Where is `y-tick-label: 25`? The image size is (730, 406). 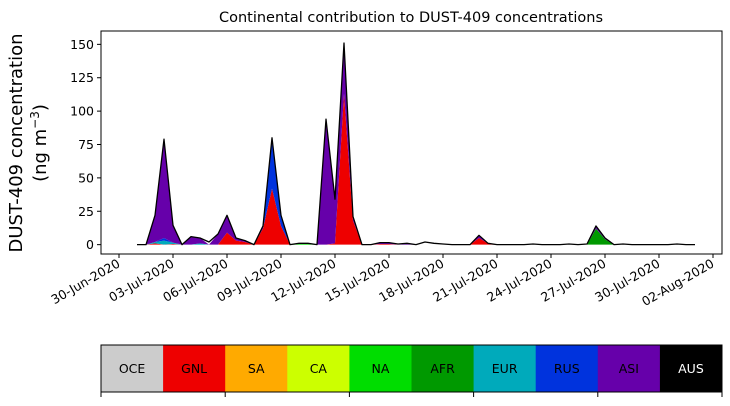 y-tick-label: 25 is located at coordinates (86, 211).